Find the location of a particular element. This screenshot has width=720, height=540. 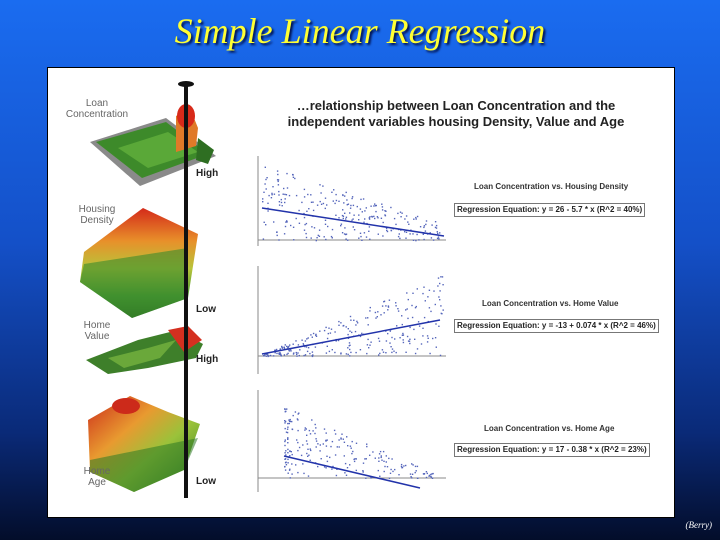

data-pole is located at coordinates (186, 289).